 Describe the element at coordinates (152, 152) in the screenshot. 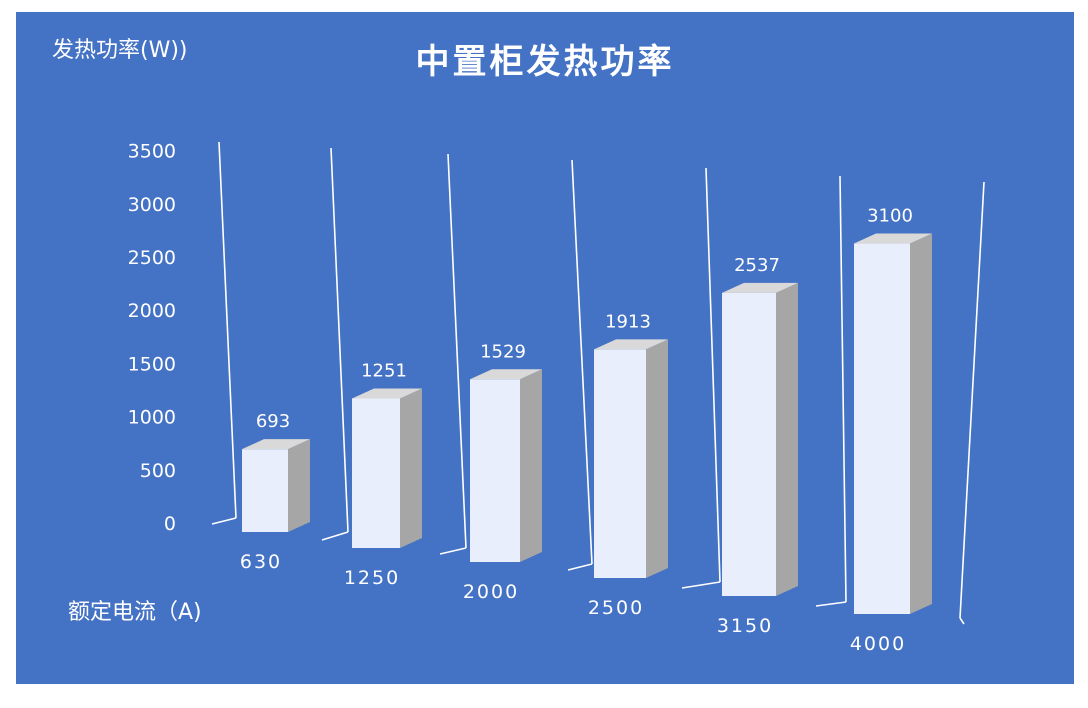

I see `y-tick-label: 3500` at that location.